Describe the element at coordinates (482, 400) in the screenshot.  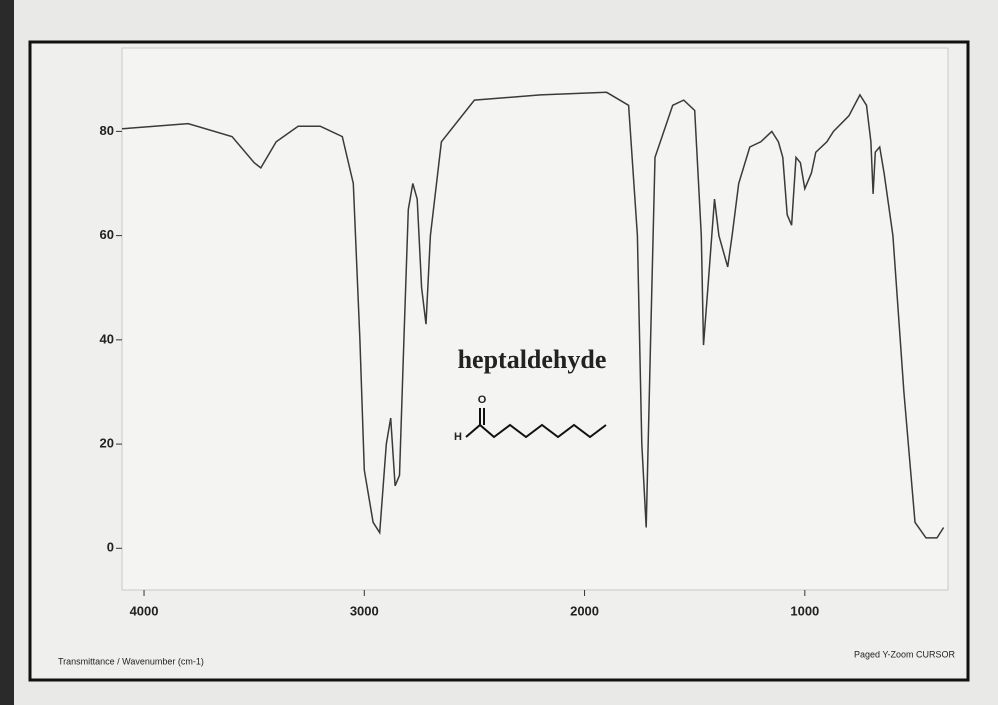
I see `structure-label: O` at that location.